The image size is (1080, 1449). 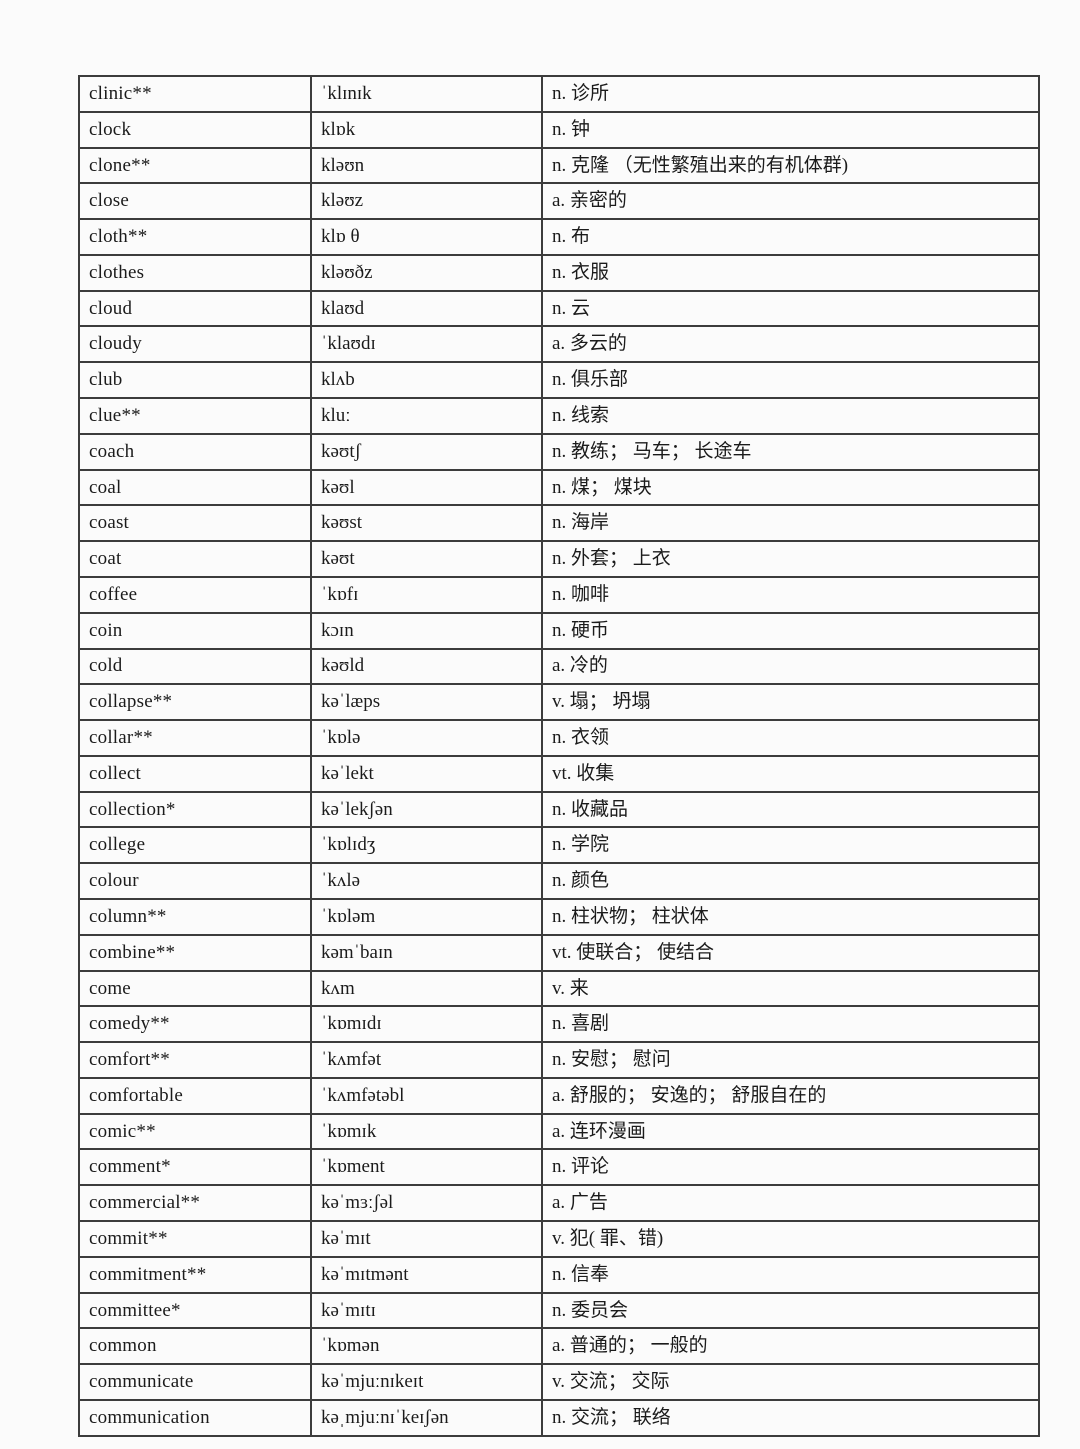 I want to click on table-row: cold kəʊld a. 冷的, so click(x=559, y=666).